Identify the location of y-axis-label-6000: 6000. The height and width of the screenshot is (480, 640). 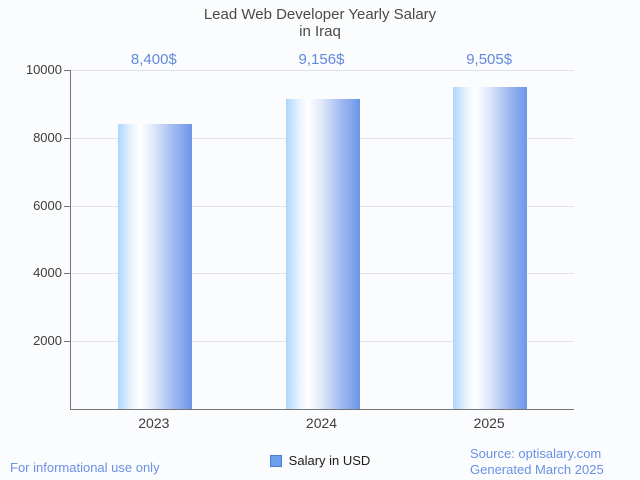
(47, 205).